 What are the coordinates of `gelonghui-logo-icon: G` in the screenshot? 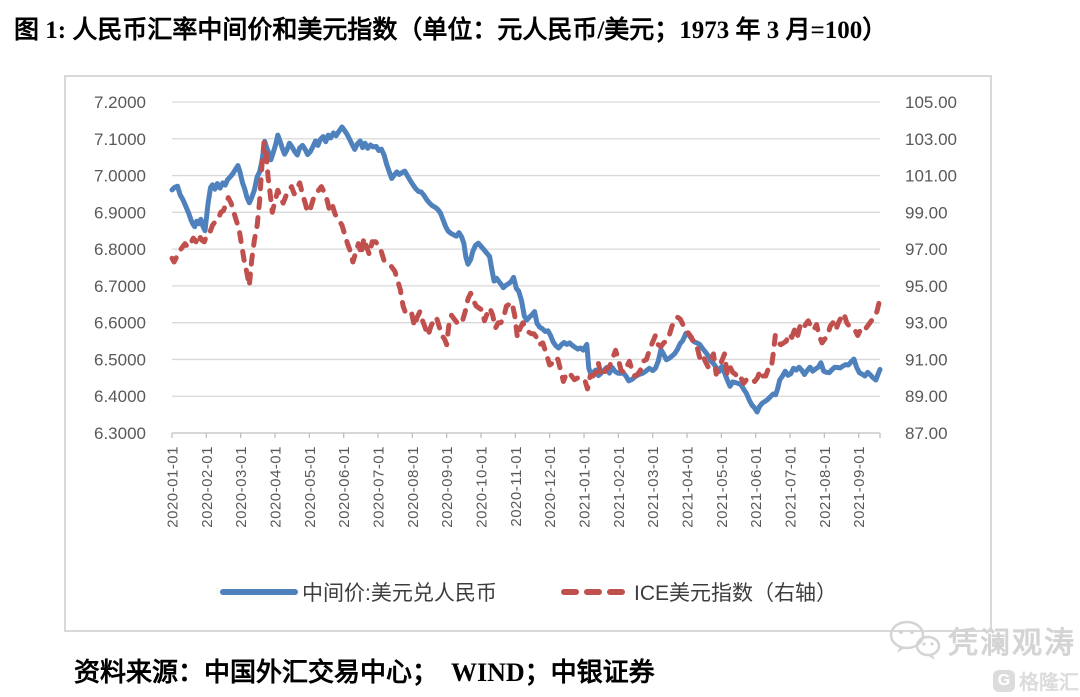 It's located at (1004, 680).